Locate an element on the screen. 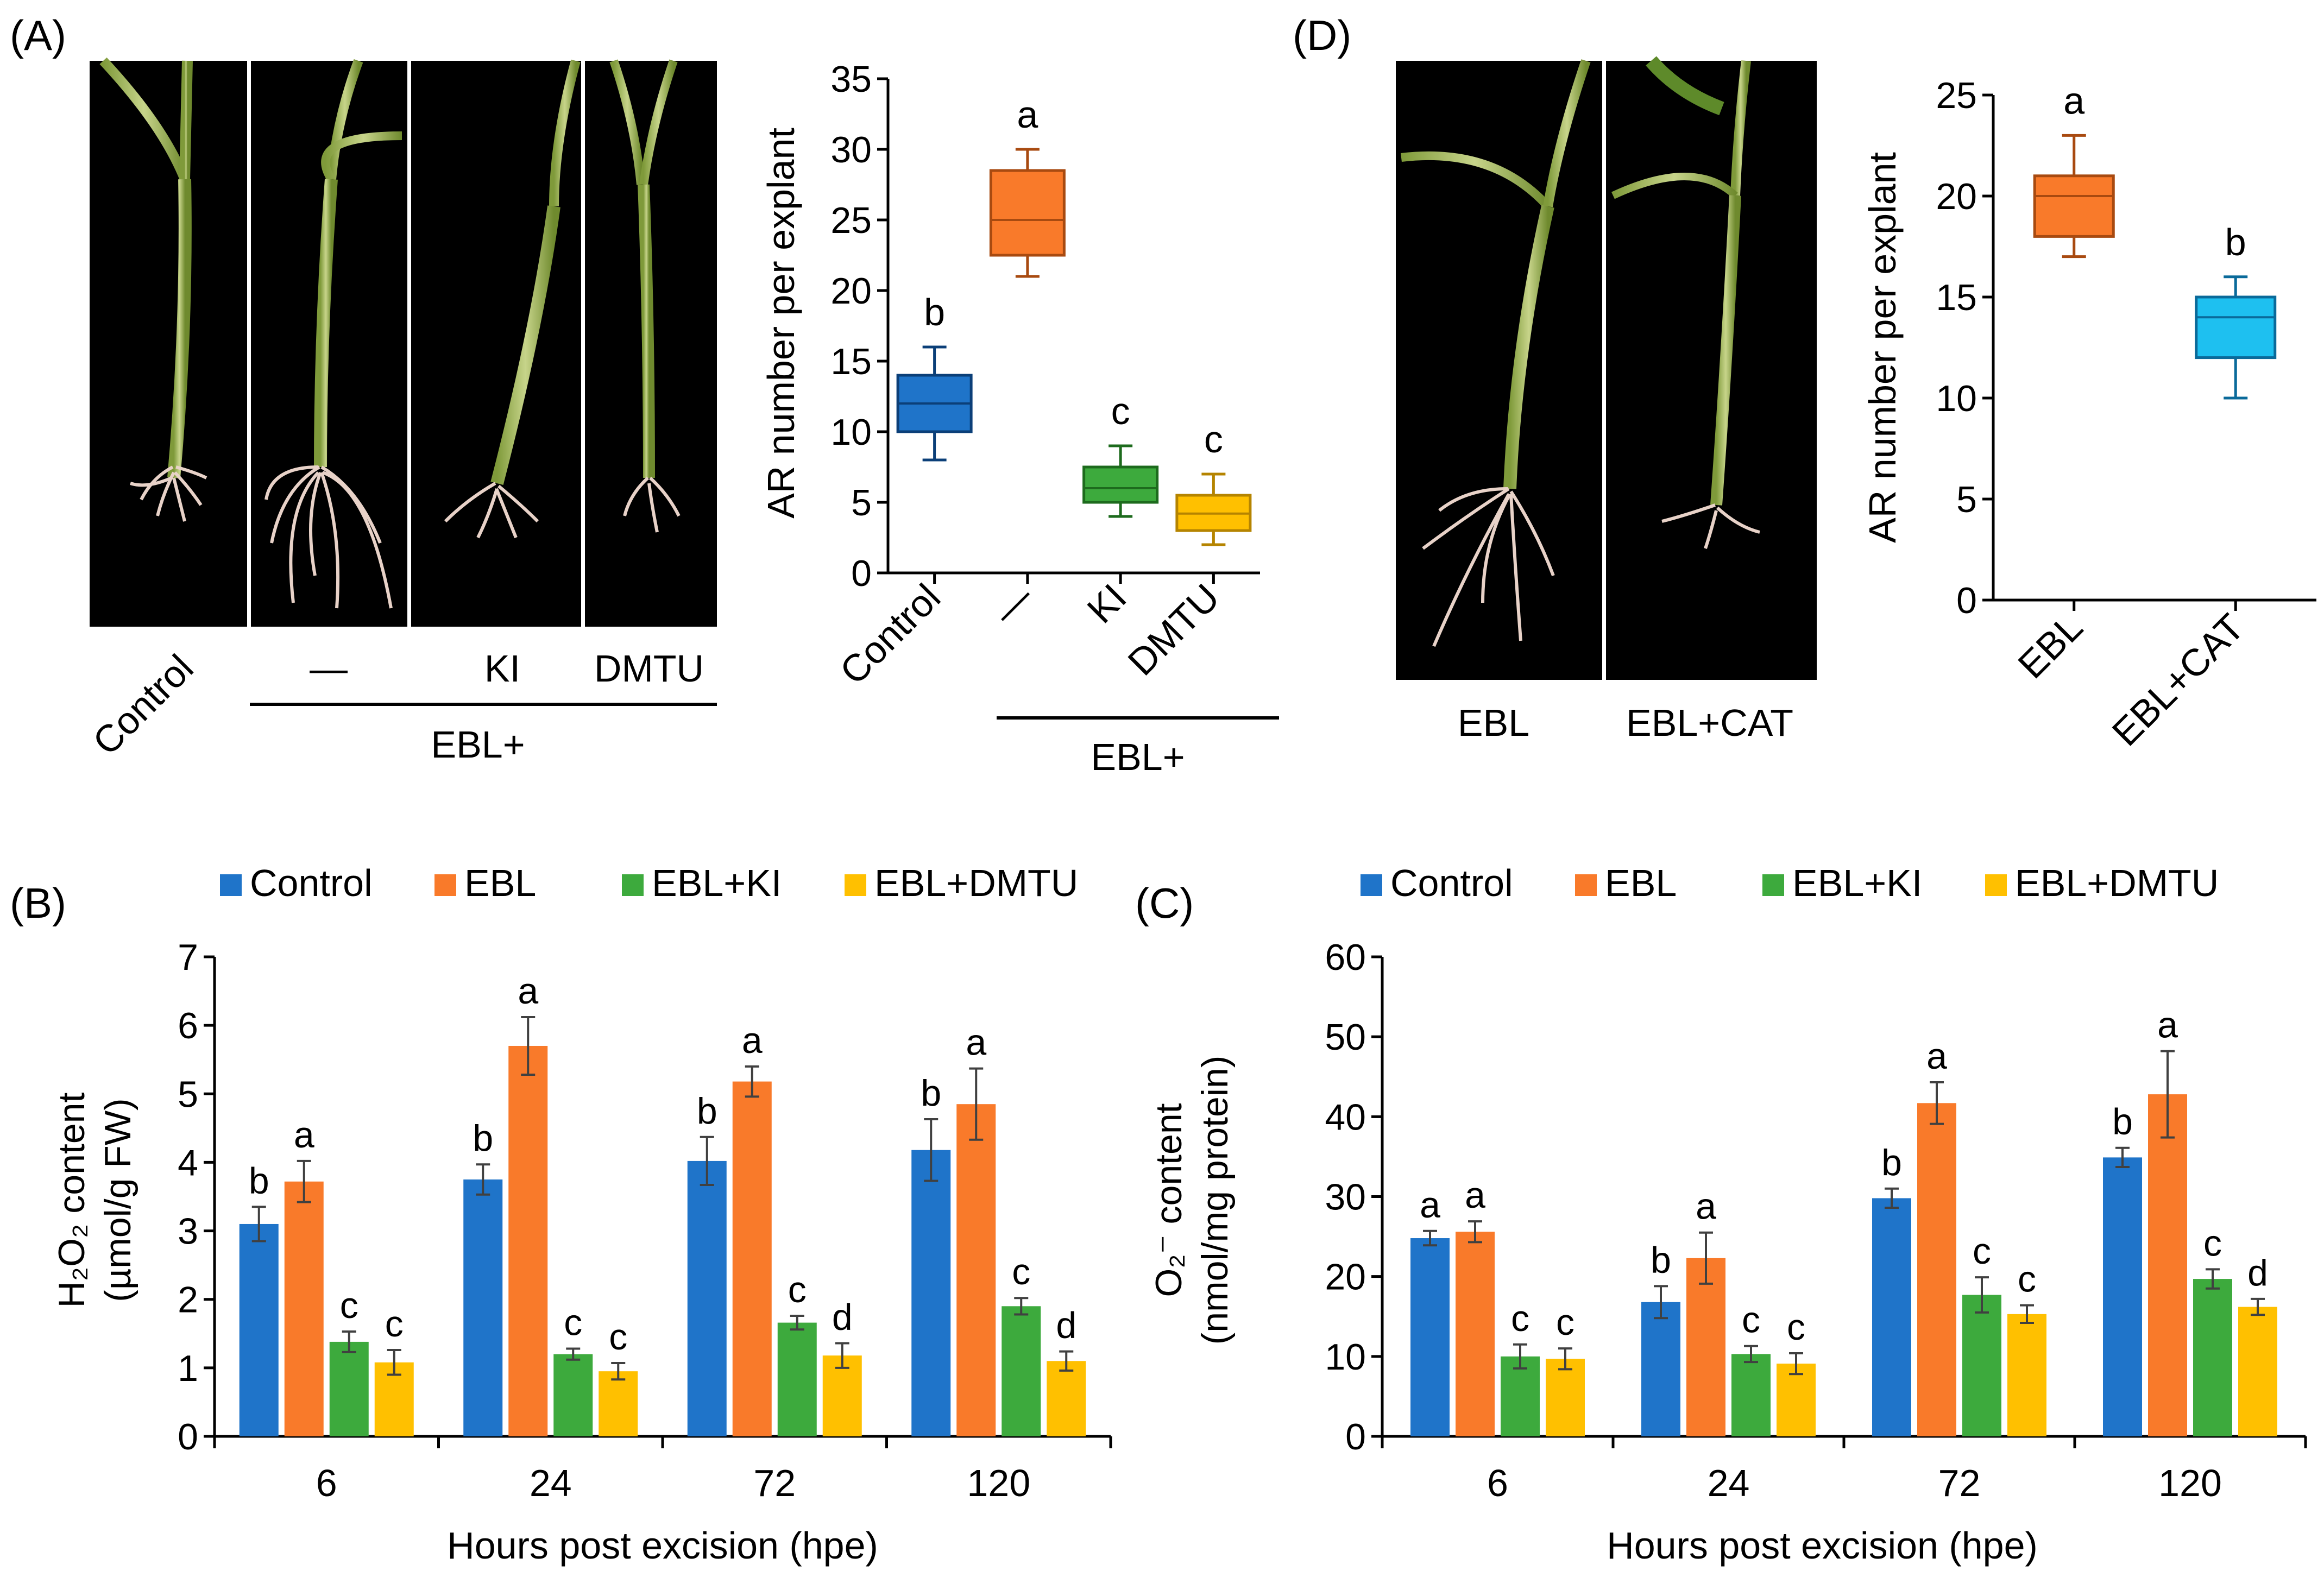 The height and width of the screenshot is (1577, 2324). y-tick-label: 25 is located at coordinates (851, 221).